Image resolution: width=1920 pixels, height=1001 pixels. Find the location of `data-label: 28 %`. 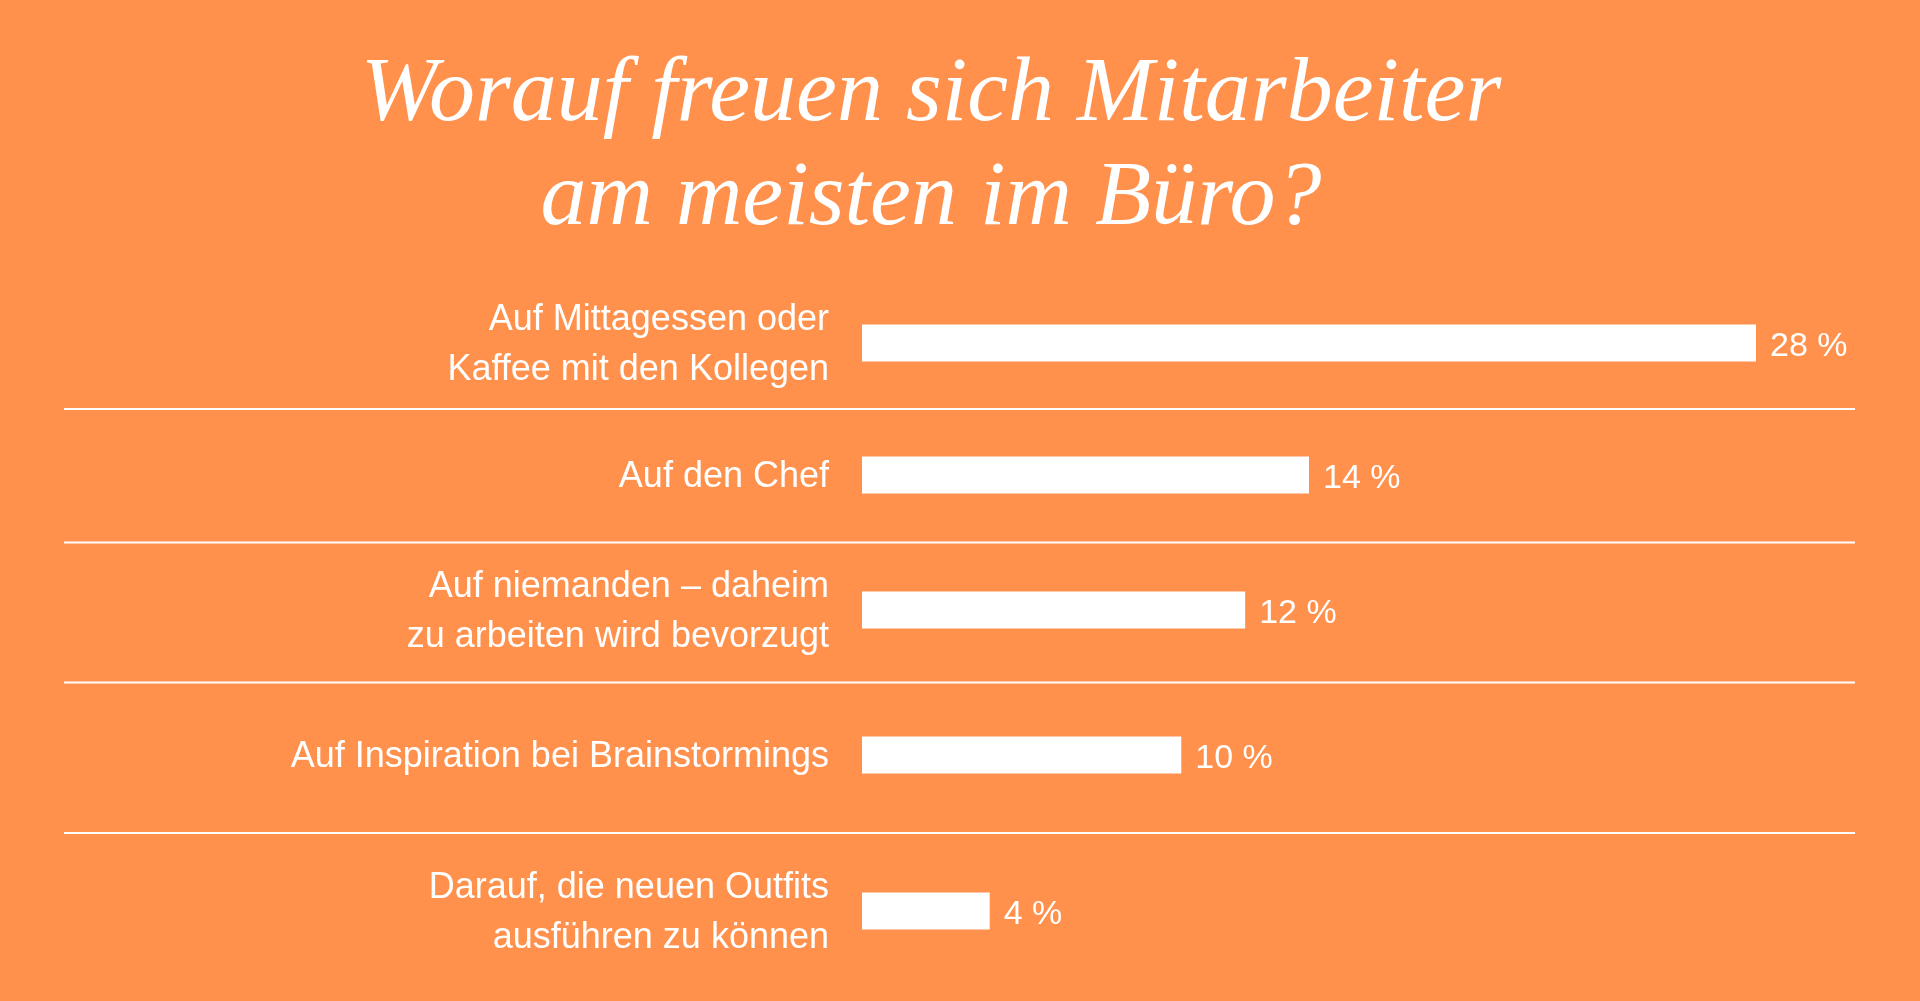

data-label: 28 % is located at coordinates (1809, 344).